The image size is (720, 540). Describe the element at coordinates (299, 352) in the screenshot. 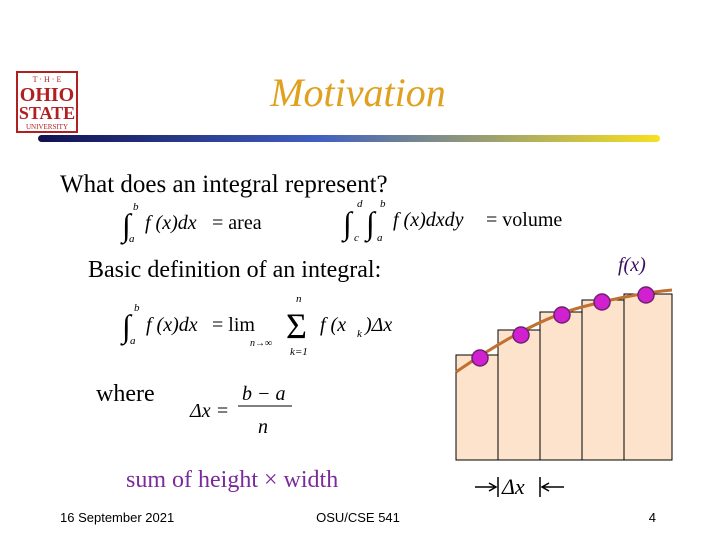

I see `limit: k=1` at that location.